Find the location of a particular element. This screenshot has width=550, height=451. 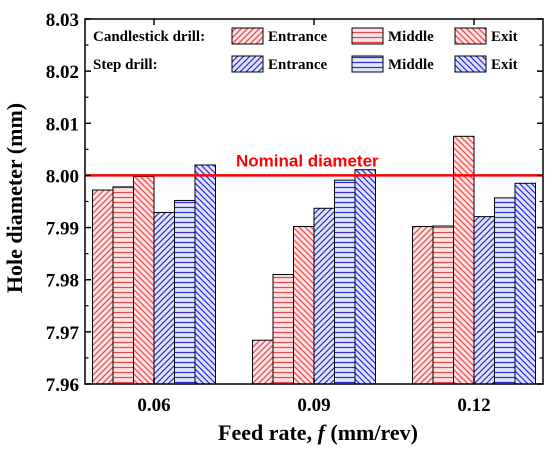

legend-label-step-entrance: Entrance is located at coordinates (298, 65).